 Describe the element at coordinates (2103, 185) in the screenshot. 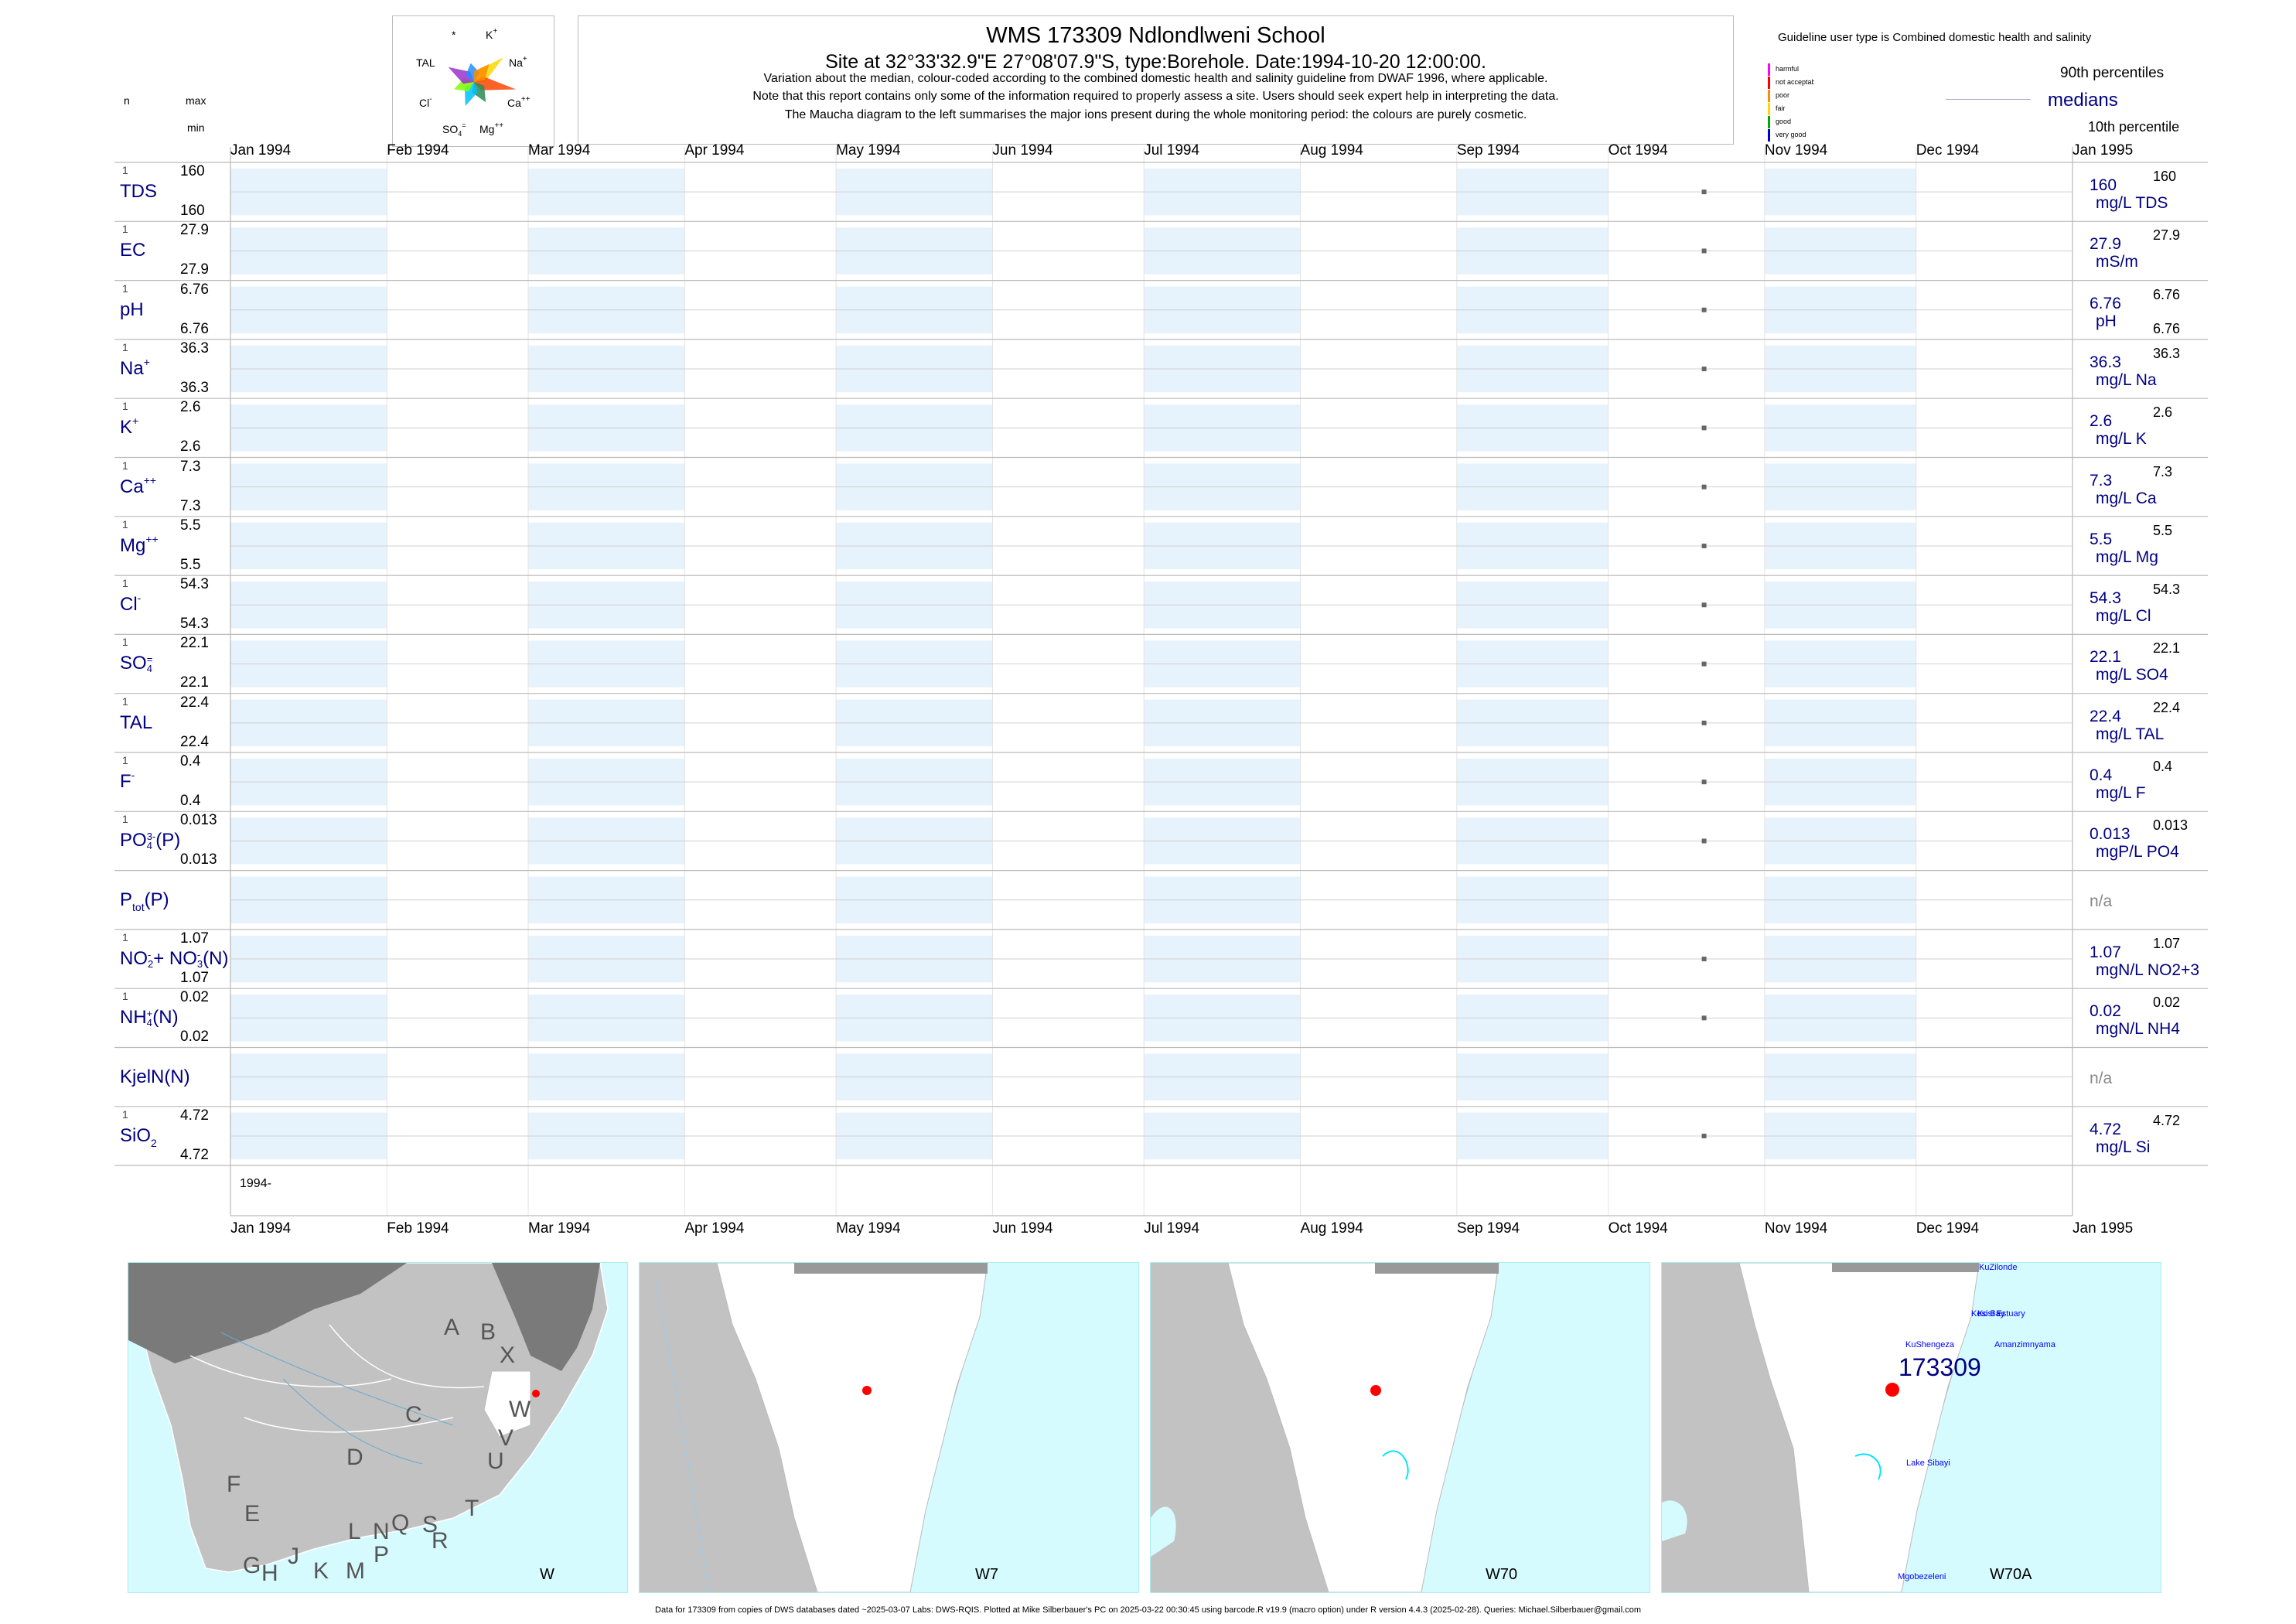

I see `row-median-tds: 160` at that location.